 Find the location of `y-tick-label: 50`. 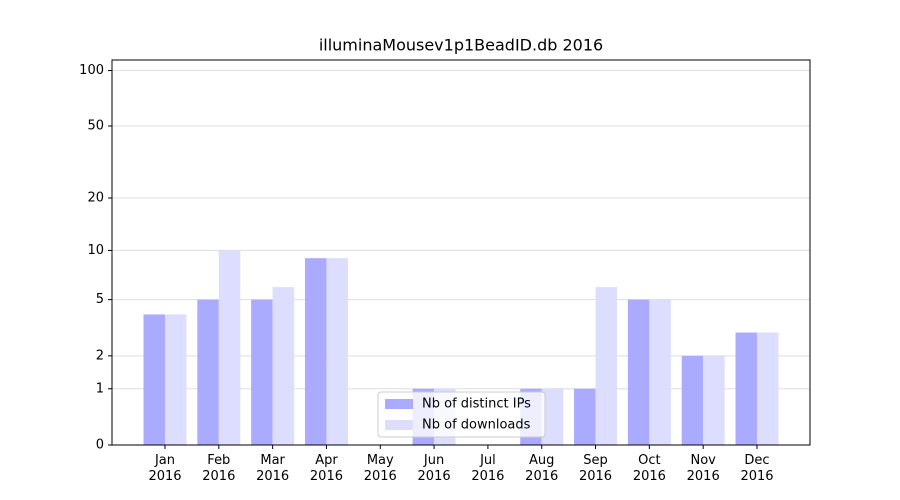

y-tick-label: 50 is located at coordinates (95, 125).